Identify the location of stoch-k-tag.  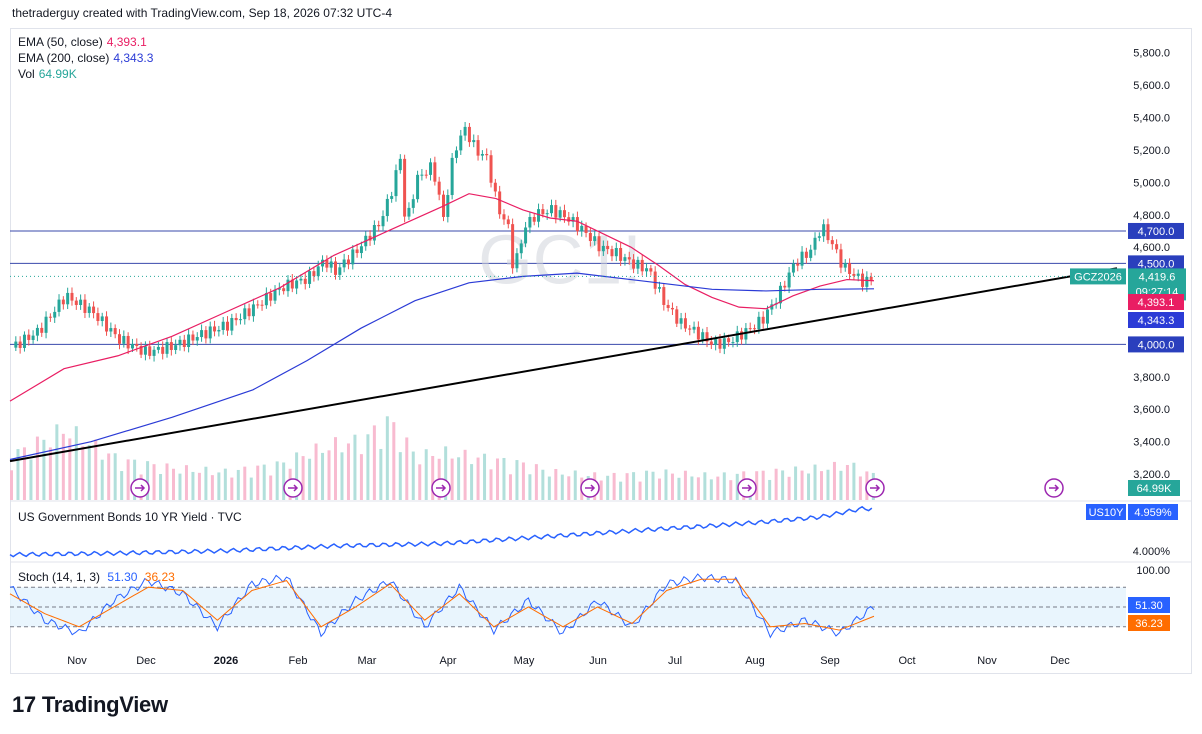
(1149, 605).